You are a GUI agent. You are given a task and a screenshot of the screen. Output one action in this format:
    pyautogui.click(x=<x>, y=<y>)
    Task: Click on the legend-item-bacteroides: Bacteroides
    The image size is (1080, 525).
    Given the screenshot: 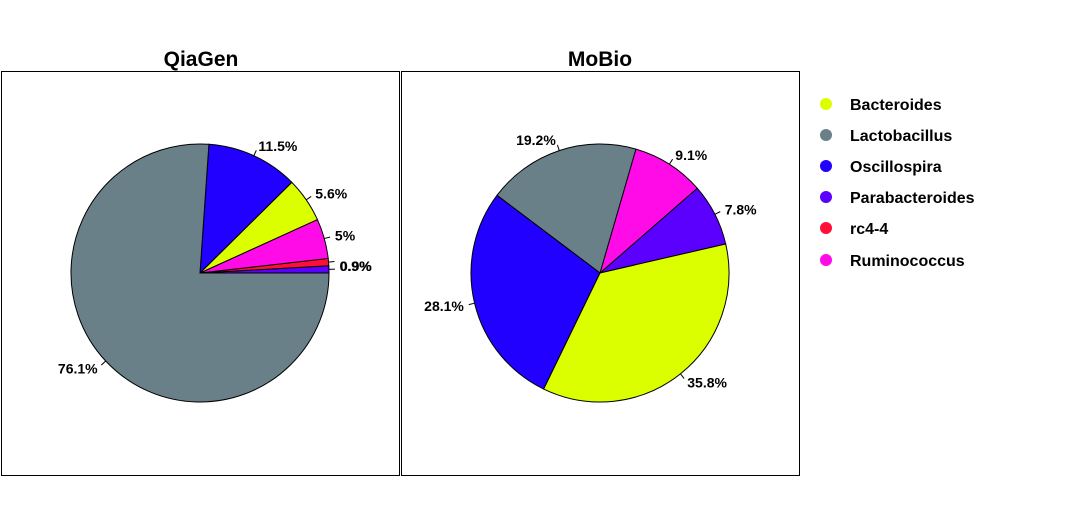 What is the action you would take?
    pyautogui.click(x=881, y=105)
    